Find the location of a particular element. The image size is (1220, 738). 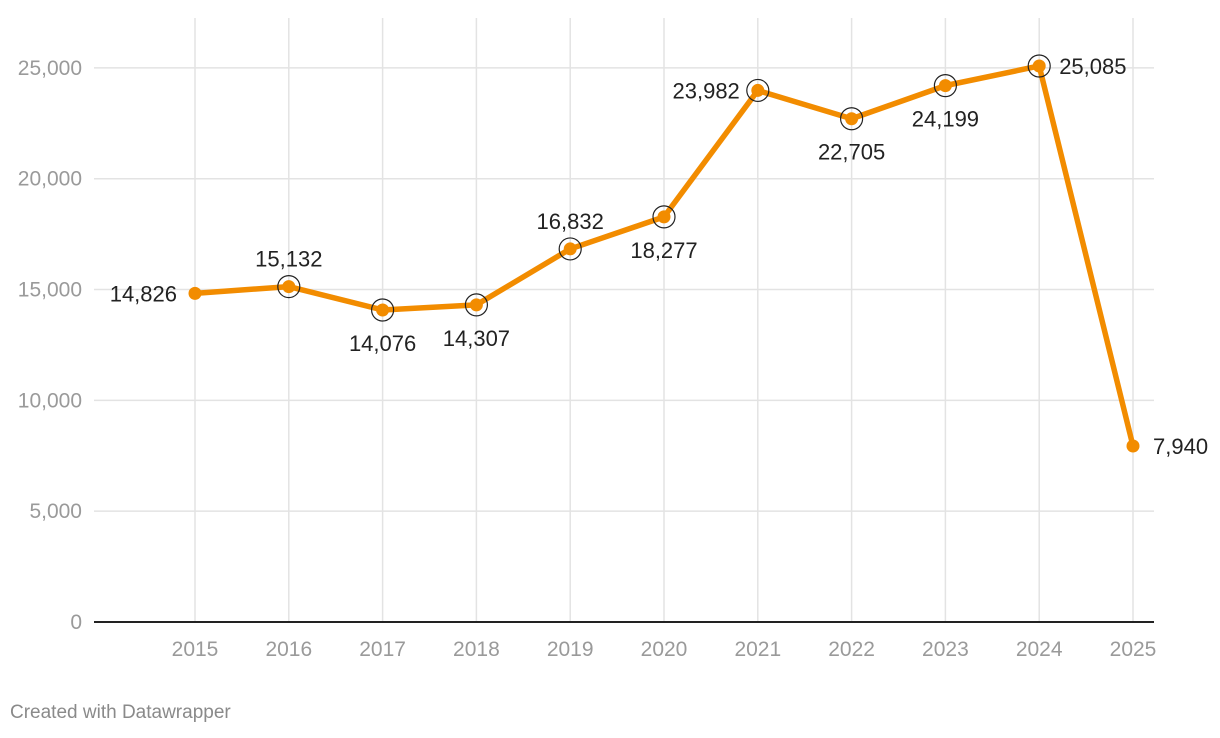

data-label: 16,832 is located at coordinates (570, 221).